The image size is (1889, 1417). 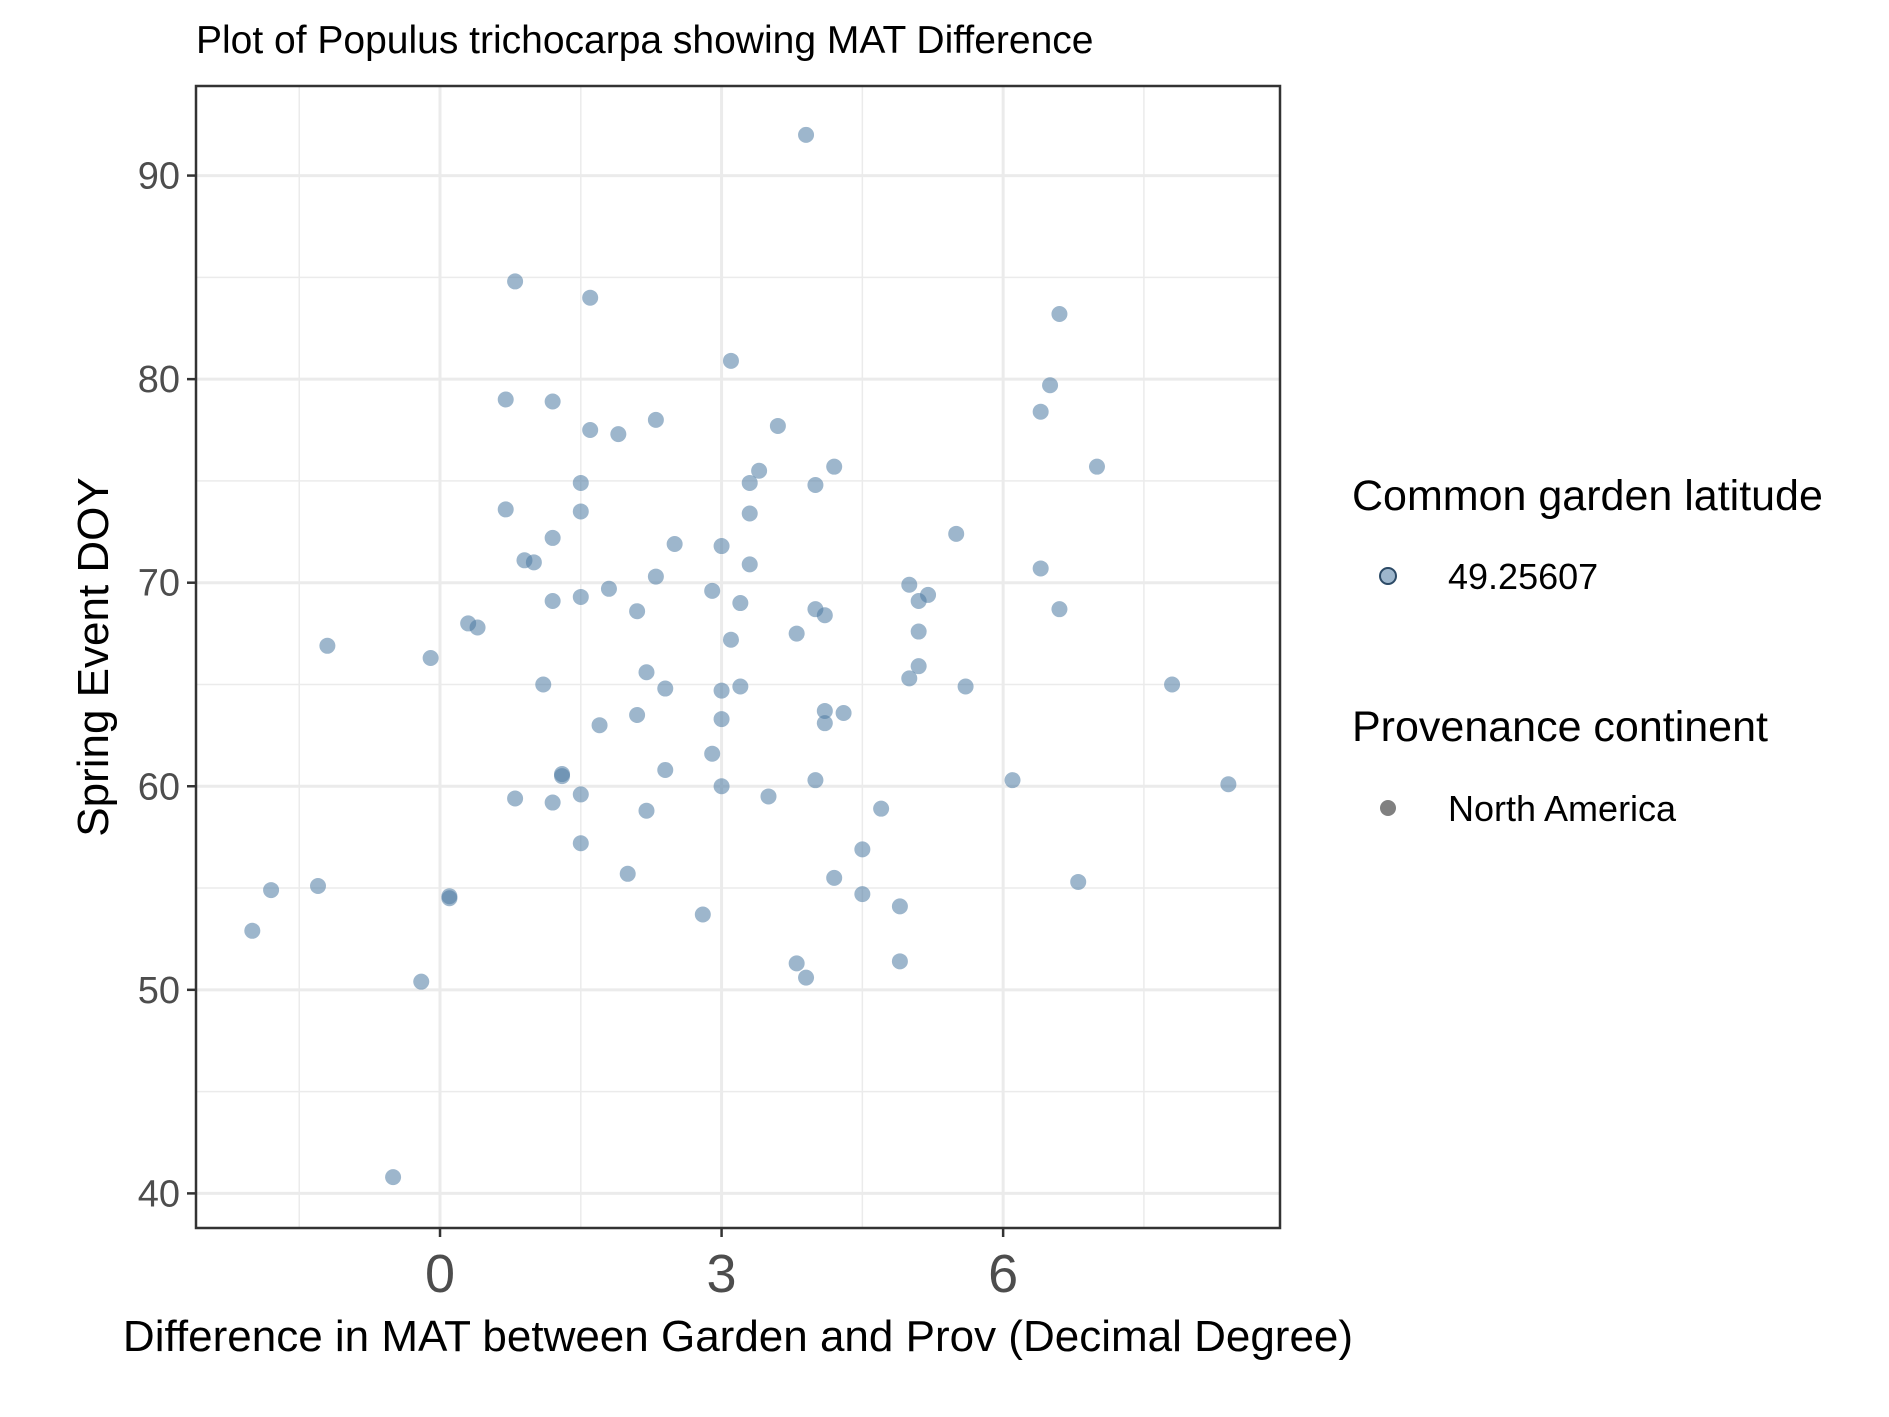 What do you see at coordinates (1587, 496) in the screenshot?
I see `legend-title-latitude: Common garden latitude` at bounding box center [1587, 496].